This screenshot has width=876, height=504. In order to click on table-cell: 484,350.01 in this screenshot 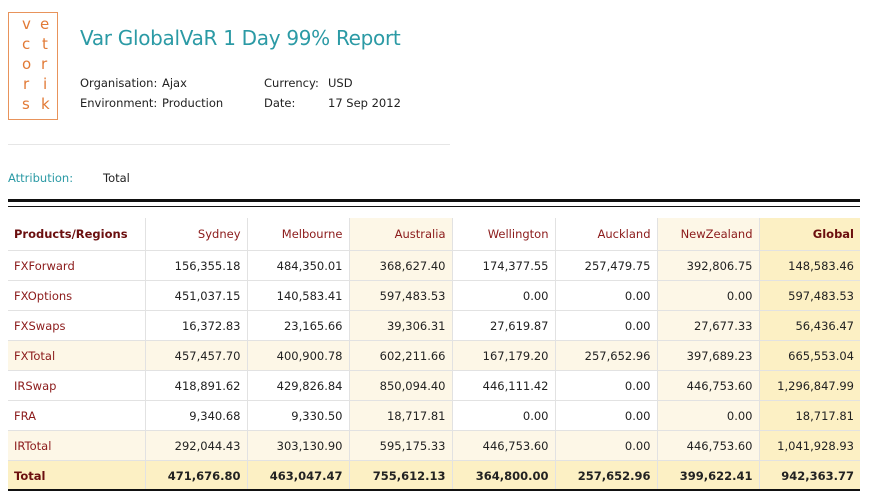, I will do `click(298, 265)`.